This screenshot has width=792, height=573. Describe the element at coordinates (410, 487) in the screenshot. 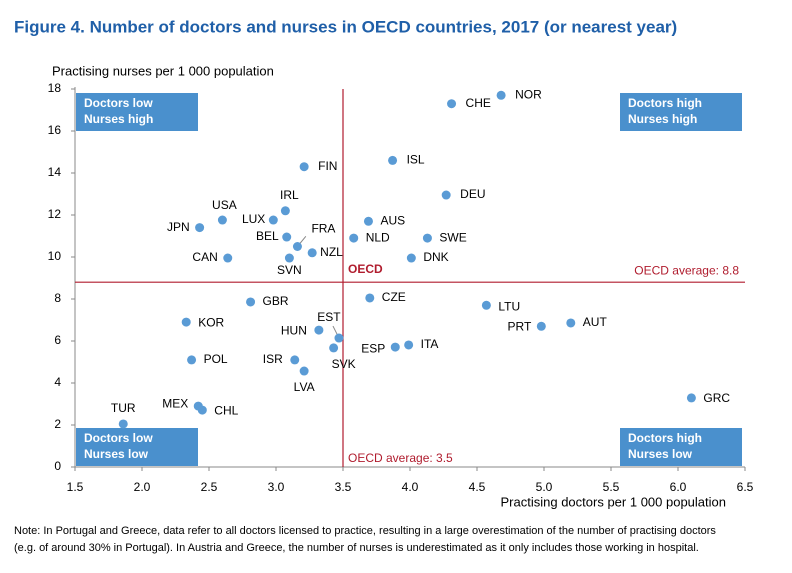

I see `x-tick-label: 4.0` at that location.